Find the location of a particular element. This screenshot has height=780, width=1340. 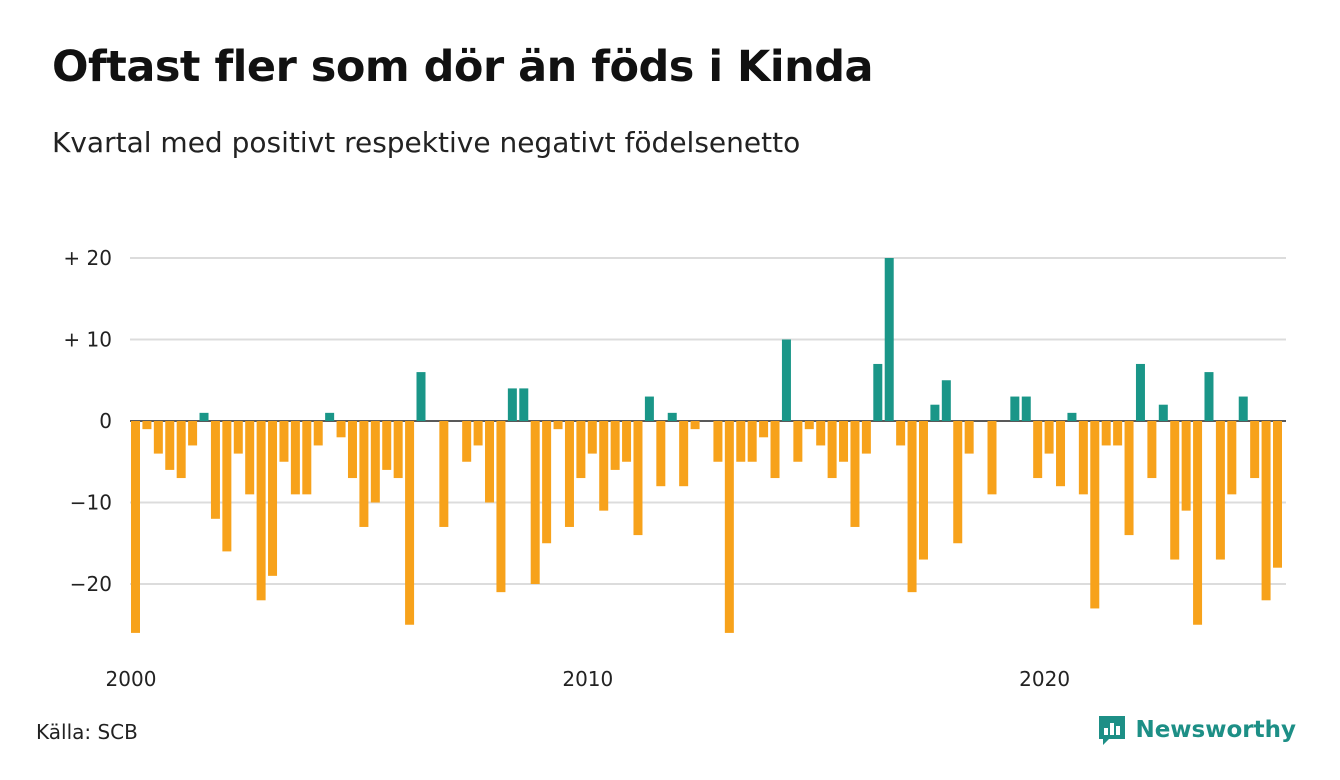

bar-q45 is located at coordinates (638, 478).